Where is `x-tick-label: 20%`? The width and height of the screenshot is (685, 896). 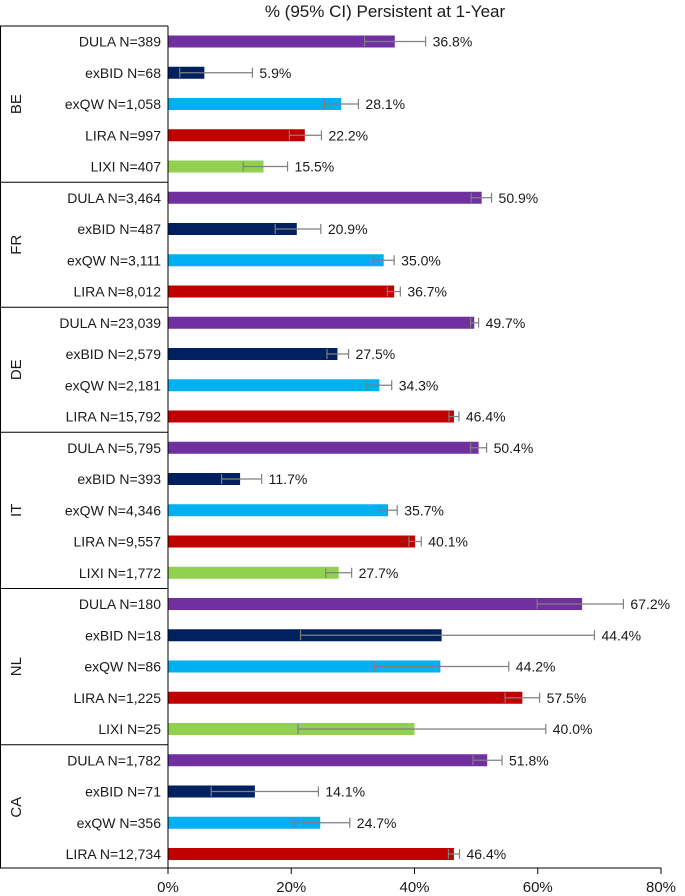 x-tick-label: 20% is located at coordinates (291, 887).